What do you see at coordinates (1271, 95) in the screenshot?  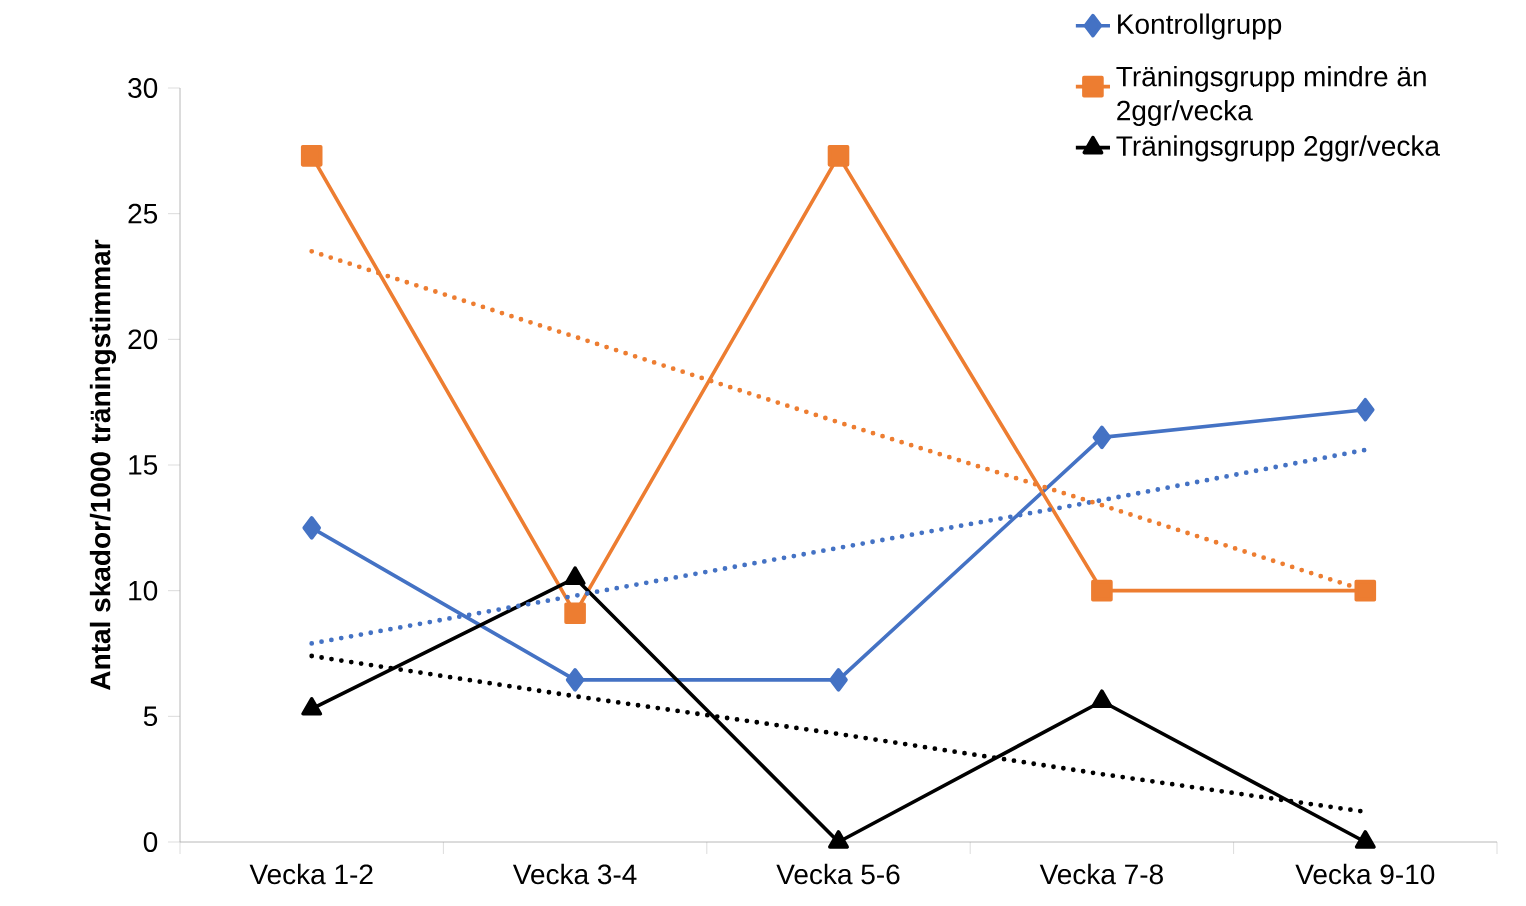 I see `legend-label: Träningsgrupp mindre än 2ggr/vecka` at bounding box center [1271, 95].